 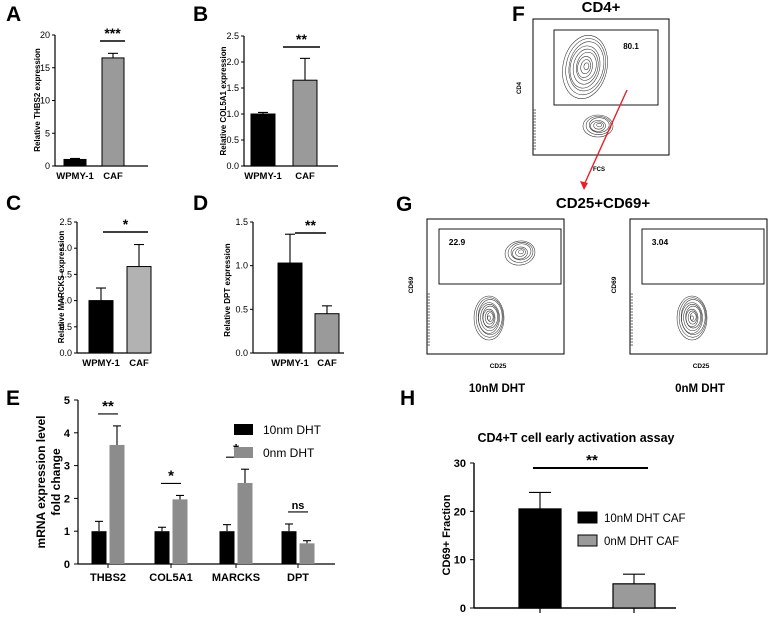 I want to click on flow-plot-cd25-cd69-1: 3.04 CD25 CD69 0nM DHT, so click(x=689, y=306).